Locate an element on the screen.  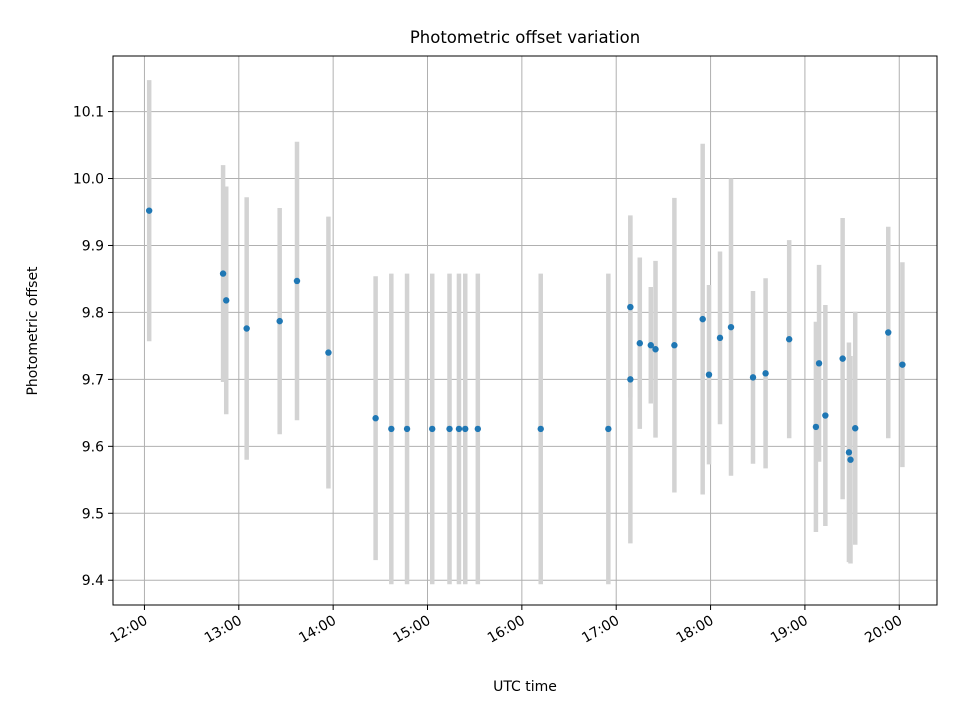
y-tick-label: 9.7 is located at coordinates (93, 380).